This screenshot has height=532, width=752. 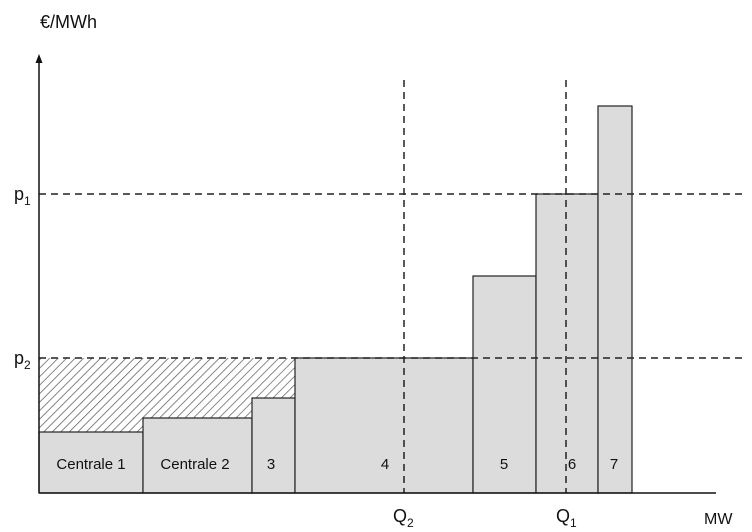 I want to click on p2-label: p2, so click(x=22, y=360).